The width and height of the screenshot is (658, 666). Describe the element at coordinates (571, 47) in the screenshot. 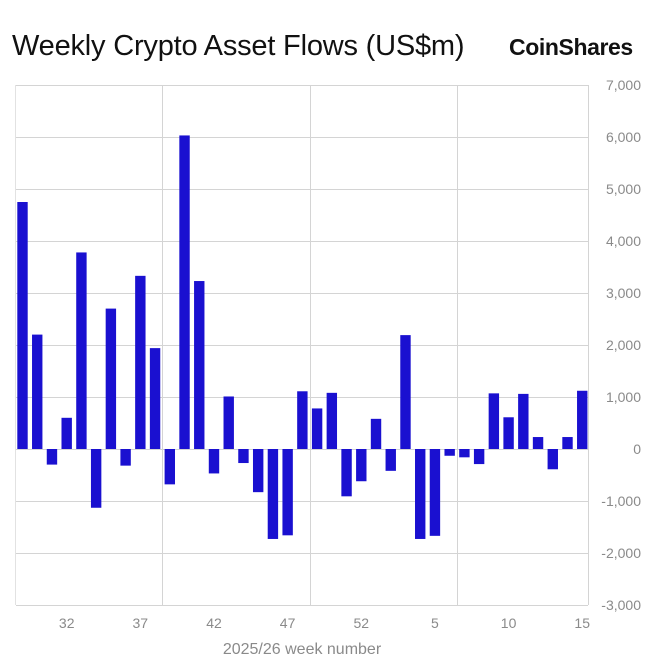

I see `coinshares-logo: CoinShares` at that location.